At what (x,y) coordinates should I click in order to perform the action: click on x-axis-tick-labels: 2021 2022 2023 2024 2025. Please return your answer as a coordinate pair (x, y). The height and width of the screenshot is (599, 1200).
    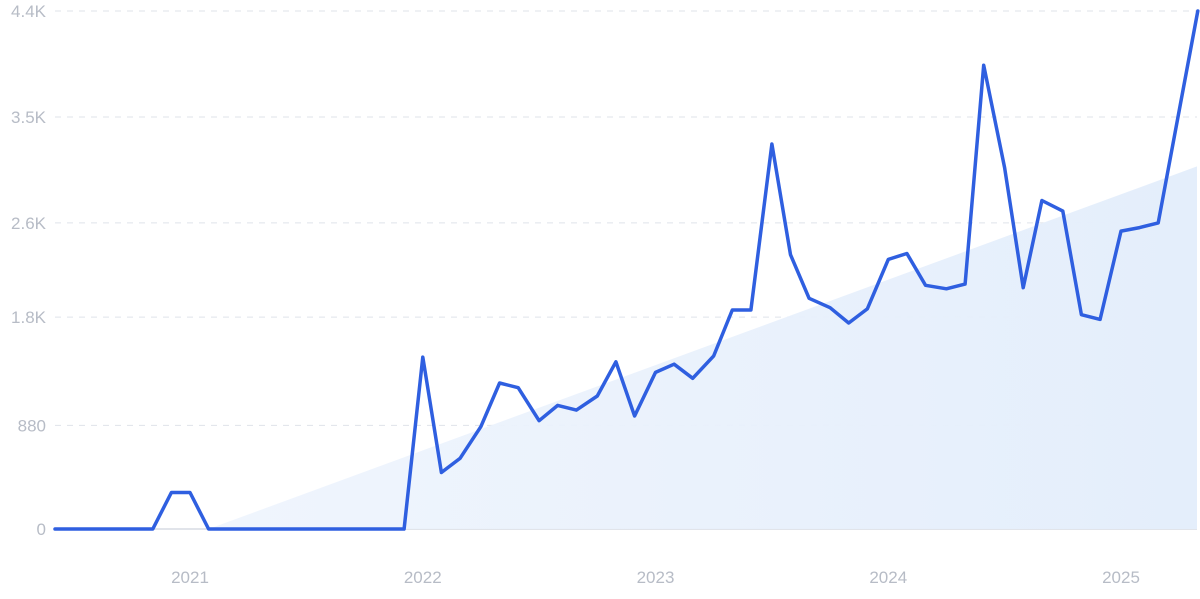
    Looking at the image, I should click on (655, 577).